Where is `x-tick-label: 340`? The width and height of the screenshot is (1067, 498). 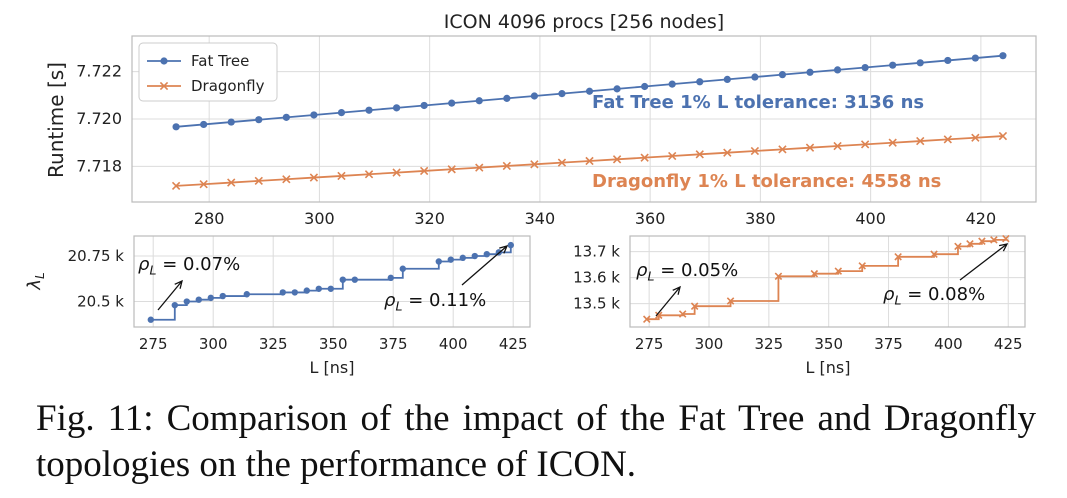
x-tick-label: 340 is located at coordinates (540, 218).